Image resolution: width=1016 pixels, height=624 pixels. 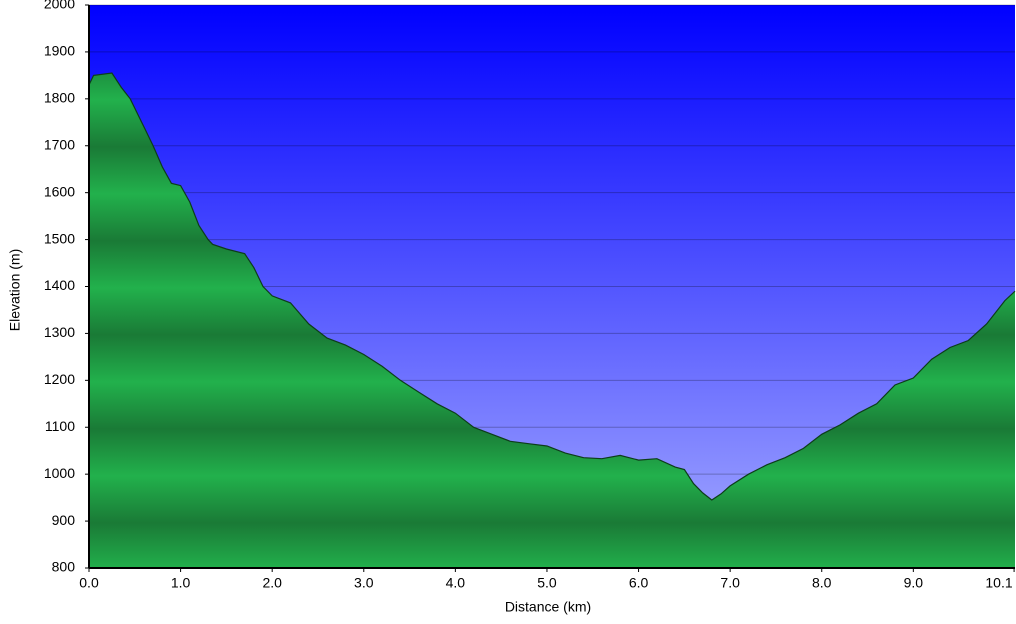 What do you see at coordinates (639, 583) in the screenshot?
I see `x-tick-label: 6.0` at bounding box center [639, 583].